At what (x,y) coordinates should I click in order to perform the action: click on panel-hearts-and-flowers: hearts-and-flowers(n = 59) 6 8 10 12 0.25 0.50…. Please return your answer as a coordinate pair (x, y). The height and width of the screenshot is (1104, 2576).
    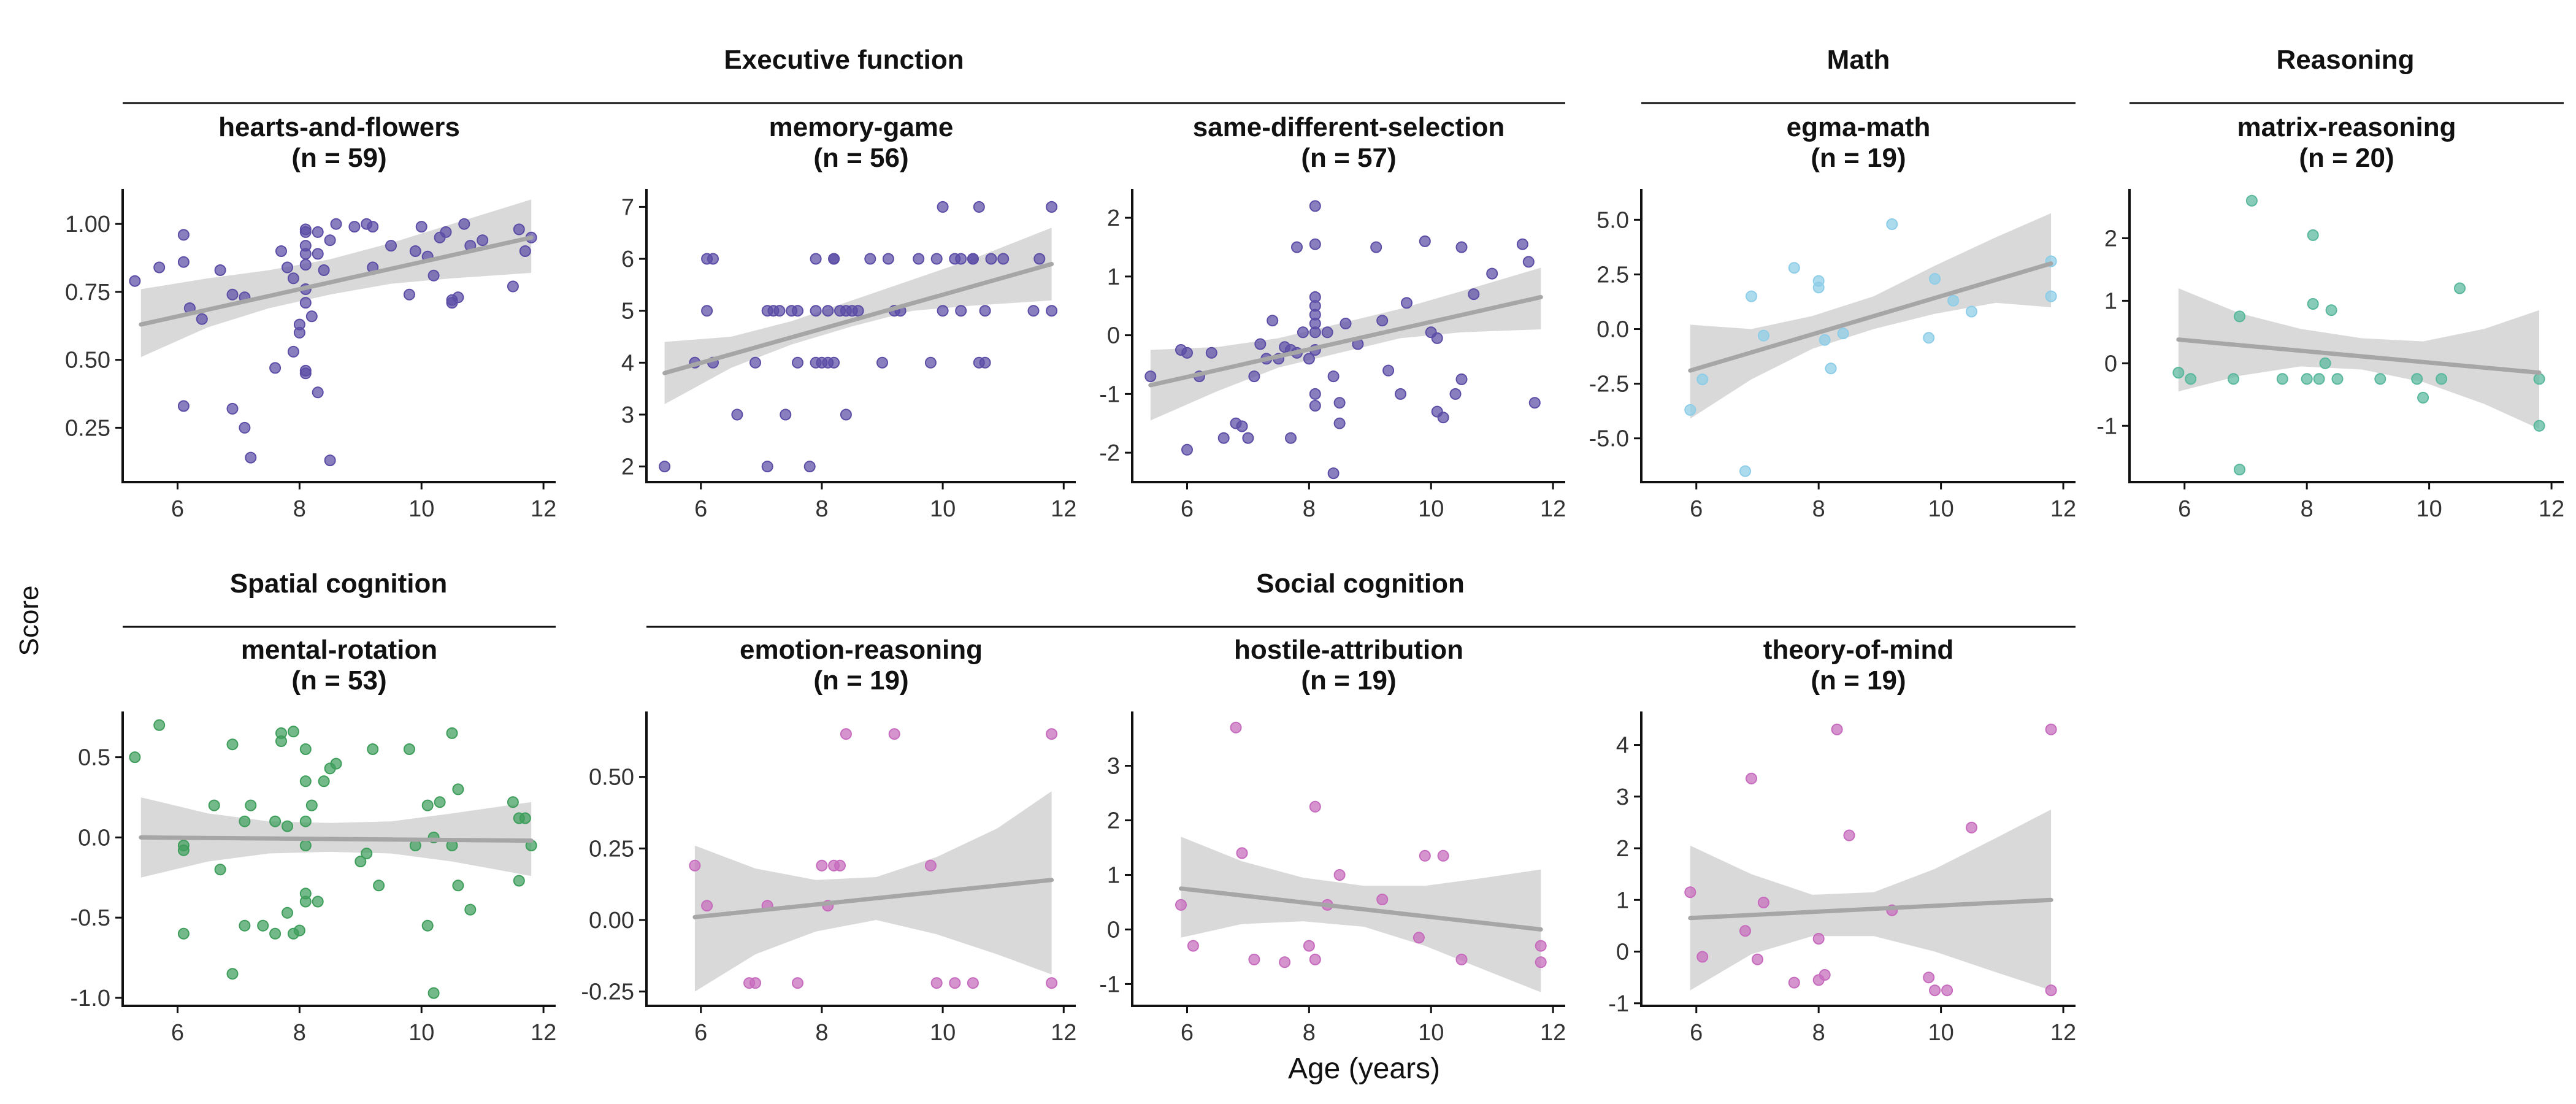
    Looking at the image, I should click on (310, 317).